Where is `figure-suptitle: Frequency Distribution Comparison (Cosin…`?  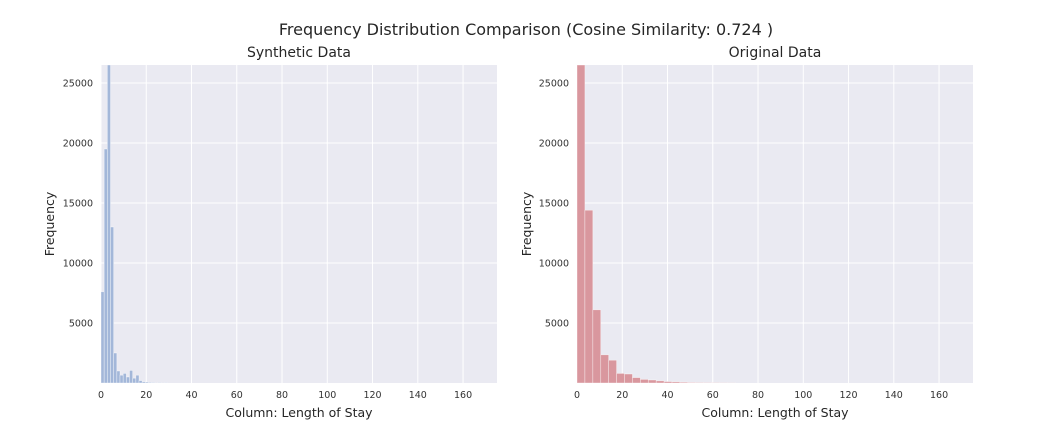
figure-suptitle: Frequency Distribution Comparison (Cosin… is located at coordinates (526, 29).